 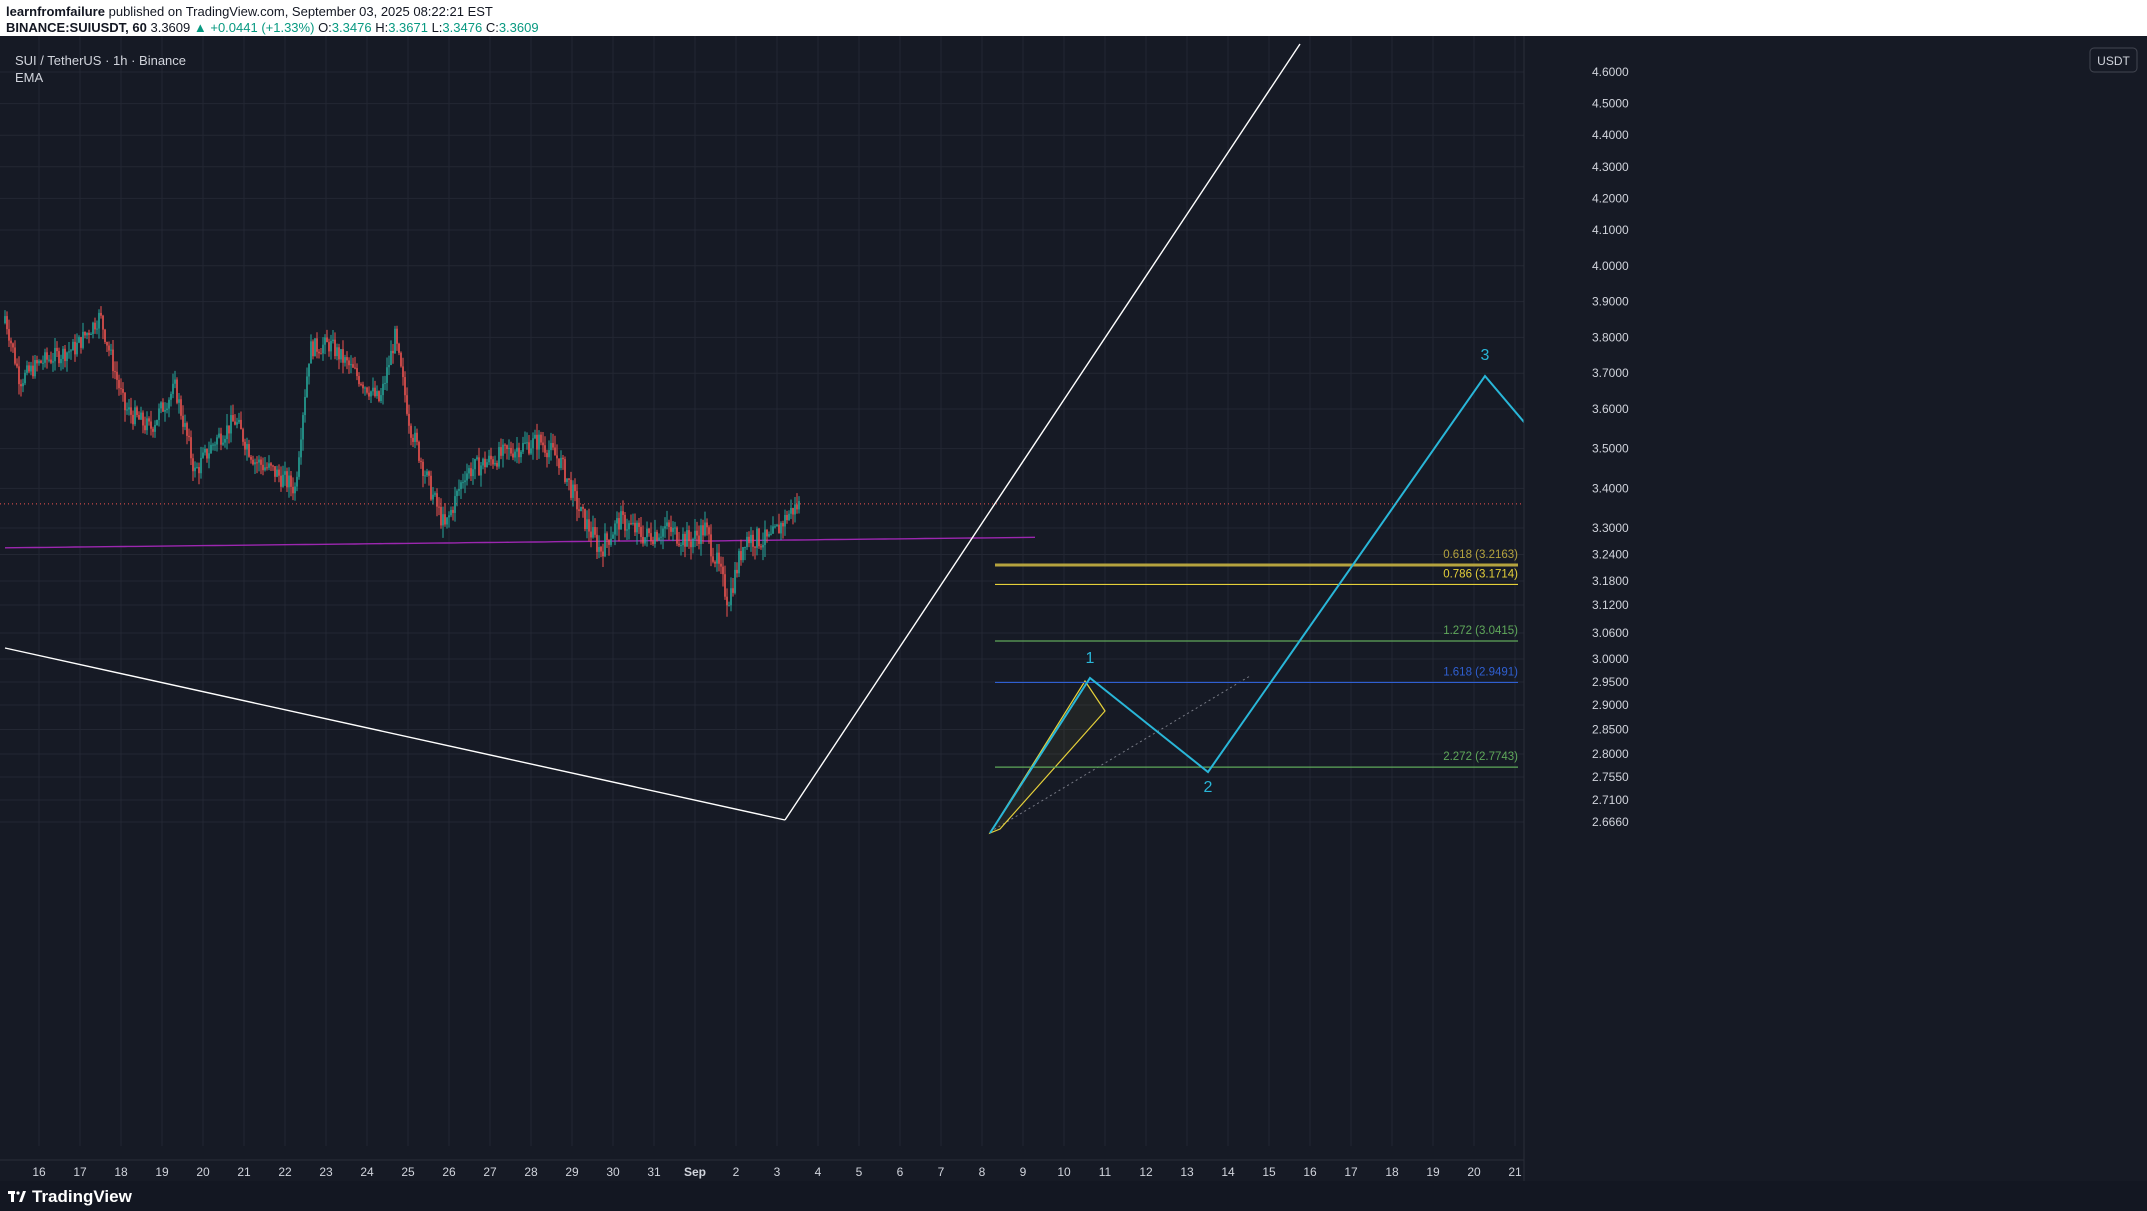 I want to click on tradingview-logo: TradingView, so click(x=70, y=1197).